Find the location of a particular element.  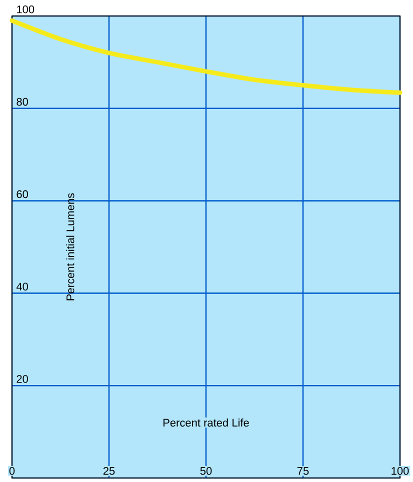

x-tick-label: 75 is located at coordinates (303, 471).